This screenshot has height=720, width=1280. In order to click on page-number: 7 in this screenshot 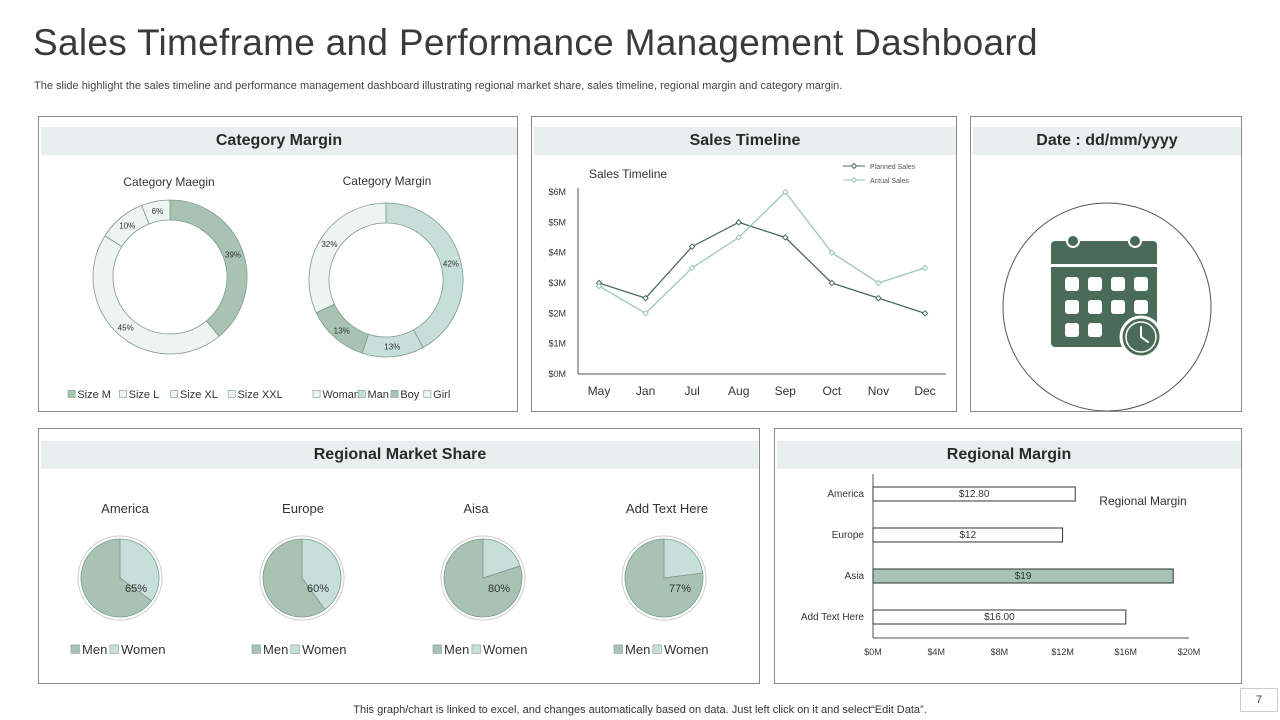, I will do `click(1259, 700)`.